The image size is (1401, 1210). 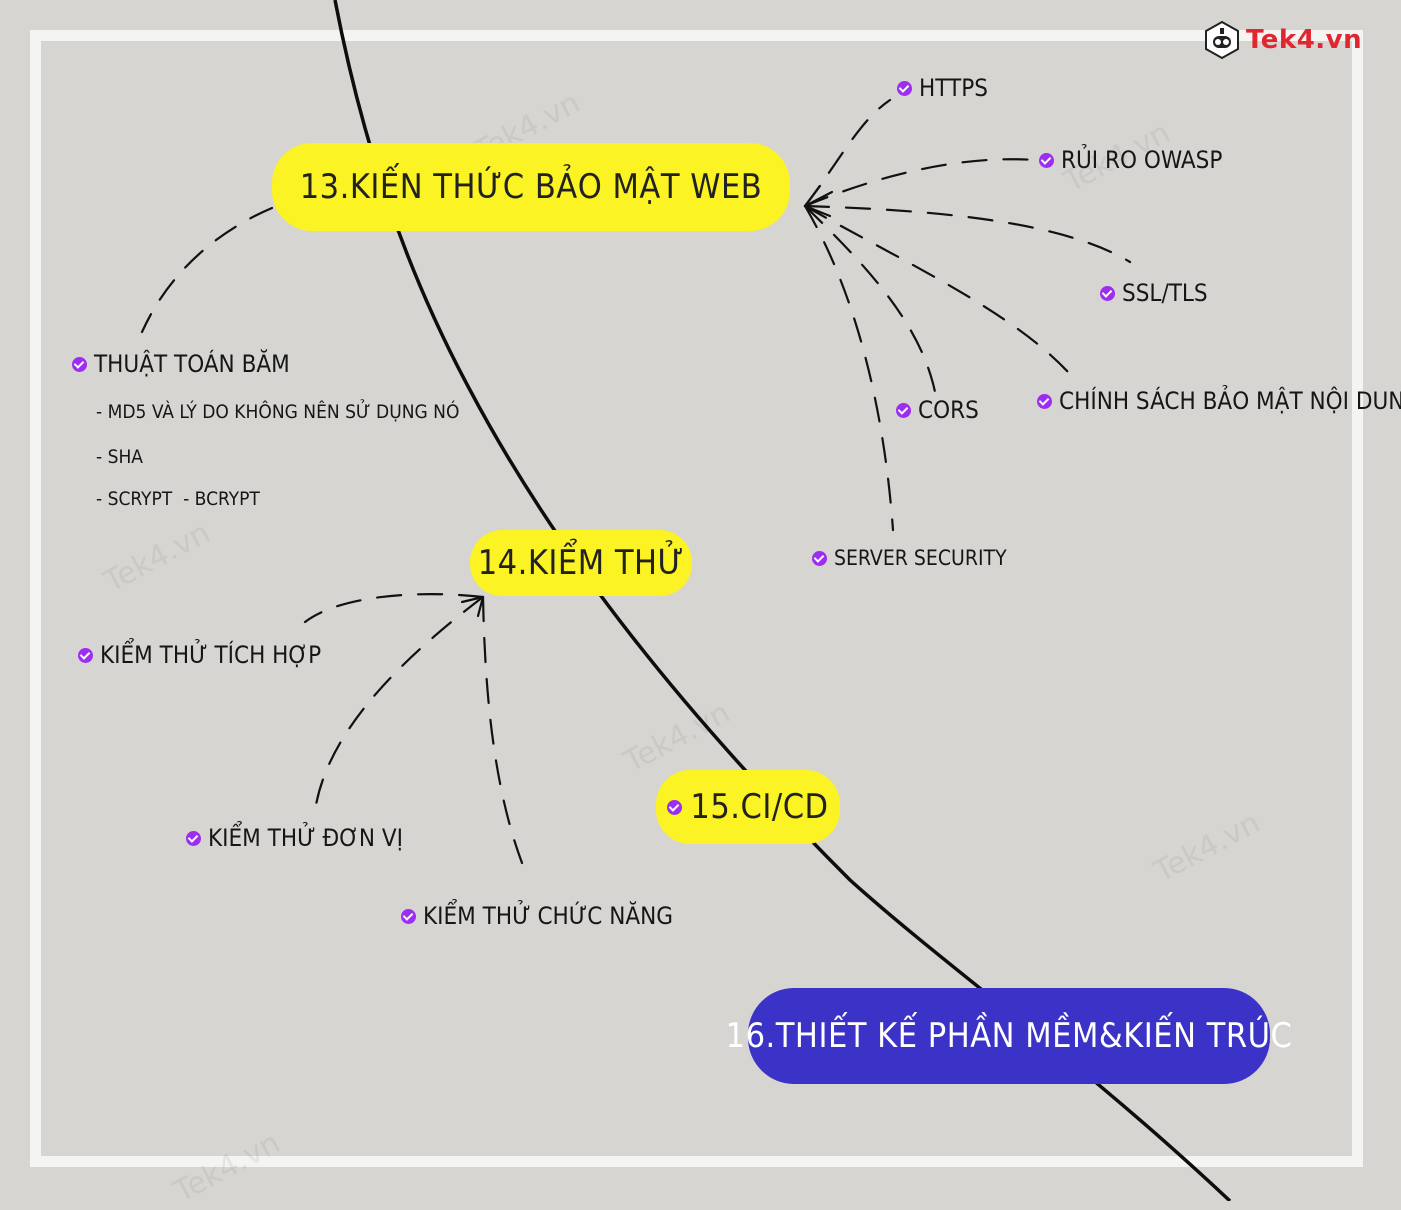 I want to click on leaf-owasp: Rủi ro OWASP, so click(x=1130, y=160).